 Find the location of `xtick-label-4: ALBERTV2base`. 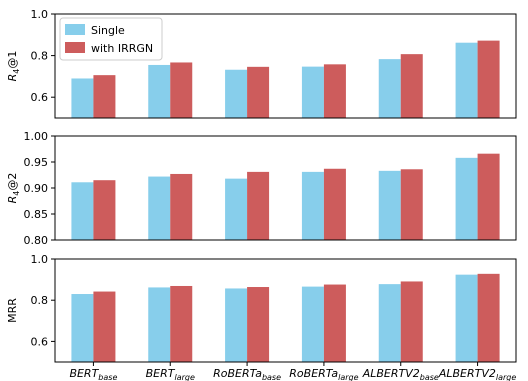

xtick-label-4: ALBERTV2base is located at coordinates (400, 374).